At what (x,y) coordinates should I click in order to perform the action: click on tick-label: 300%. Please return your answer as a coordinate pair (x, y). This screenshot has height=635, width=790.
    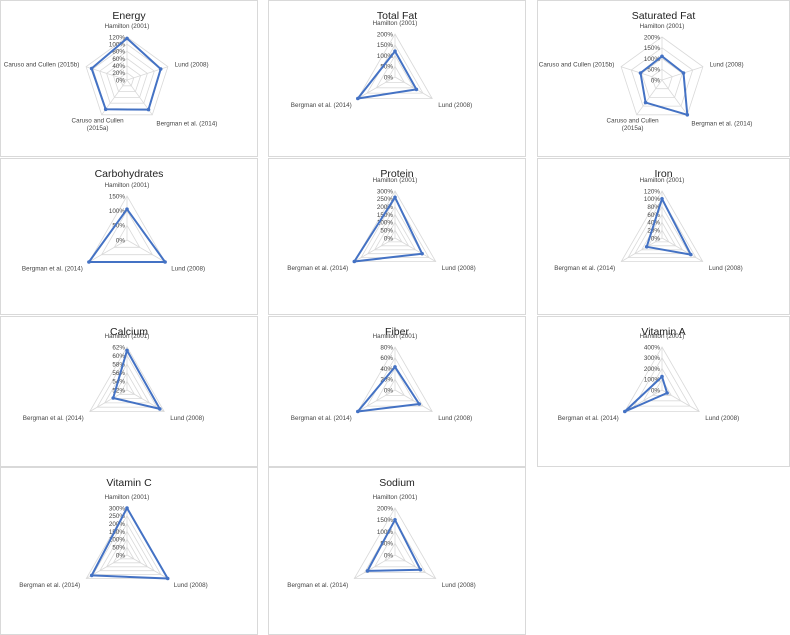
    Looking at the image, I should click on (117, 508).